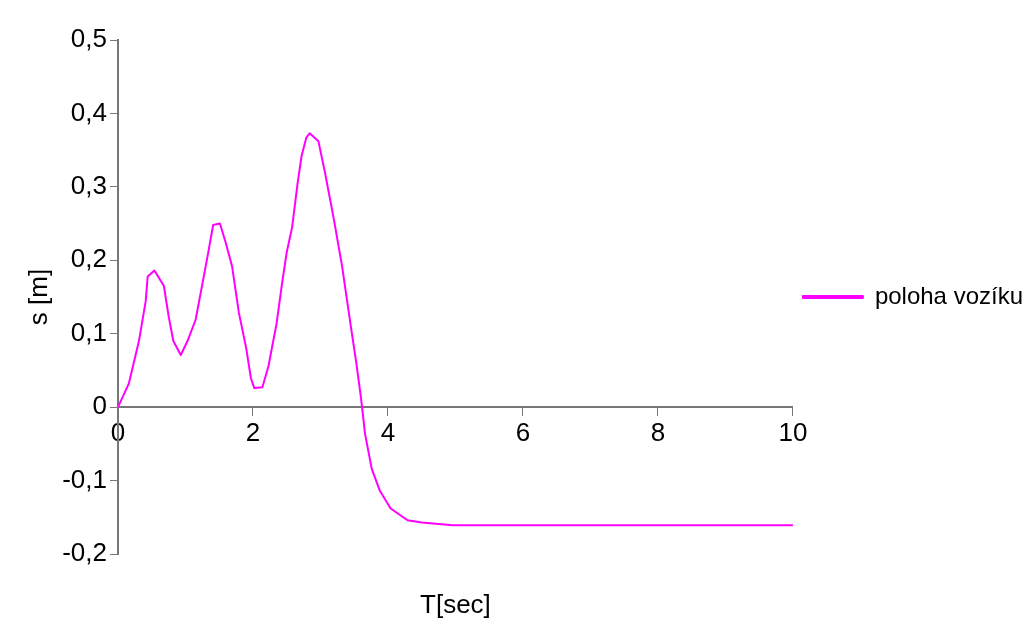  What do you see at coordinates (949, 295) in the screenshot?
I see `legend-label: poloha vozíku` at bounding box center [949, 295].